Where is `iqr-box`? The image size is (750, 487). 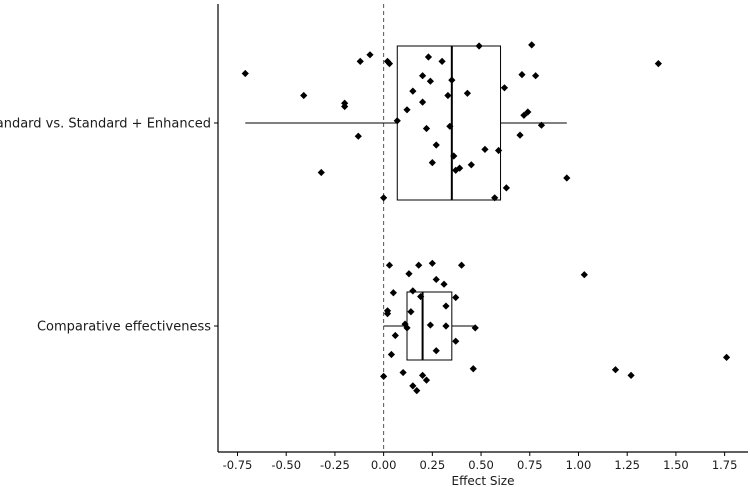
iqr-box is located at coordinates (449, 123).